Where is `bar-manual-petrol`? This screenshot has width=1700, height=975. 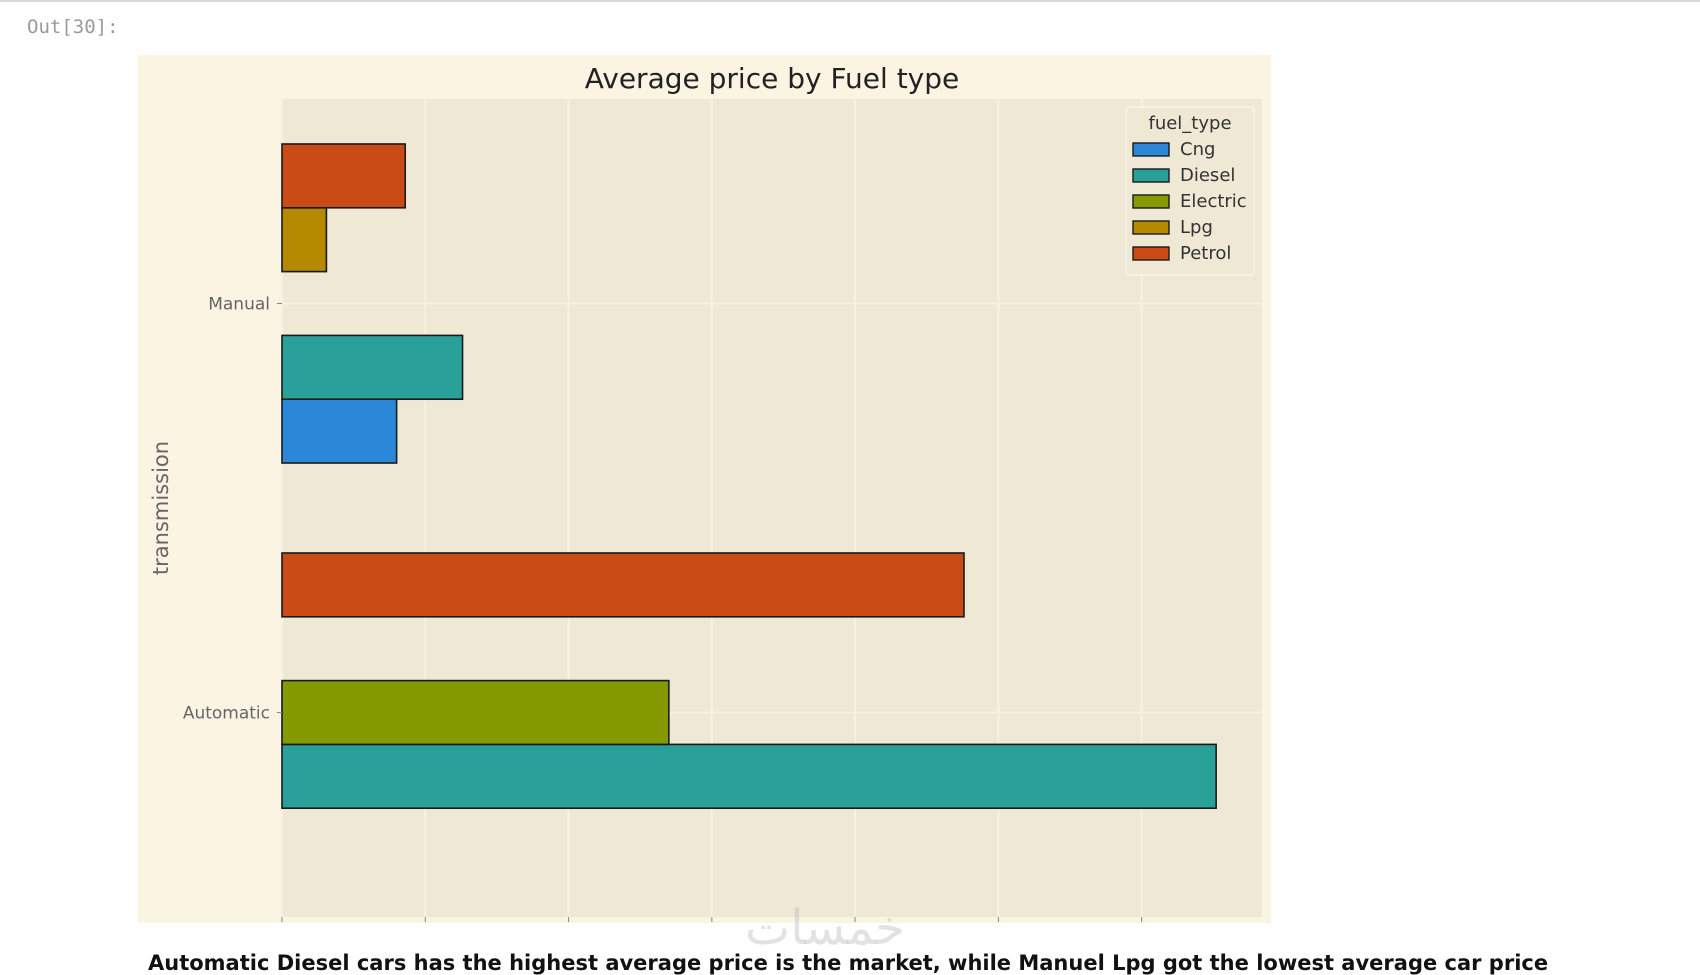
bar-manual-petrol is located at coordinates (344, 176).